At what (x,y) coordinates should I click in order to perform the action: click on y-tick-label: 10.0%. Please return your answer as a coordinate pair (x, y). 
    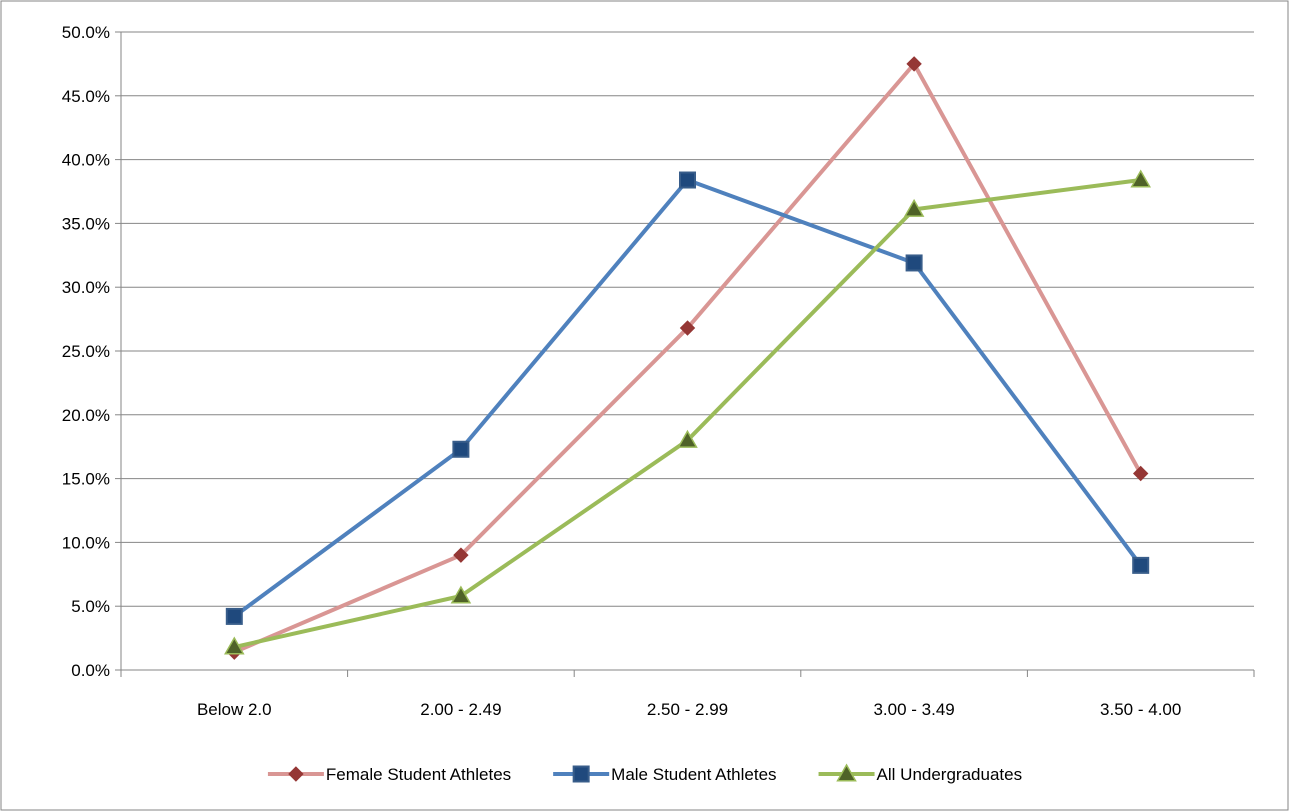
    Looking at the image, I should click on (86, 542).